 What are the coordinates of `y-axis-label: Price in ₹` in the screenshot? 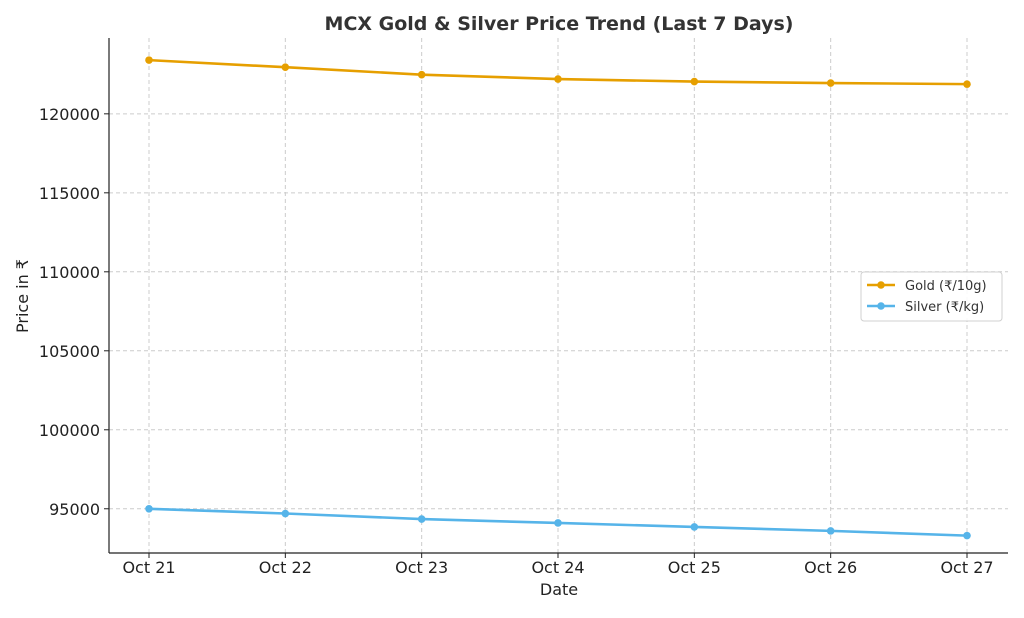 It's located at (22, 296).